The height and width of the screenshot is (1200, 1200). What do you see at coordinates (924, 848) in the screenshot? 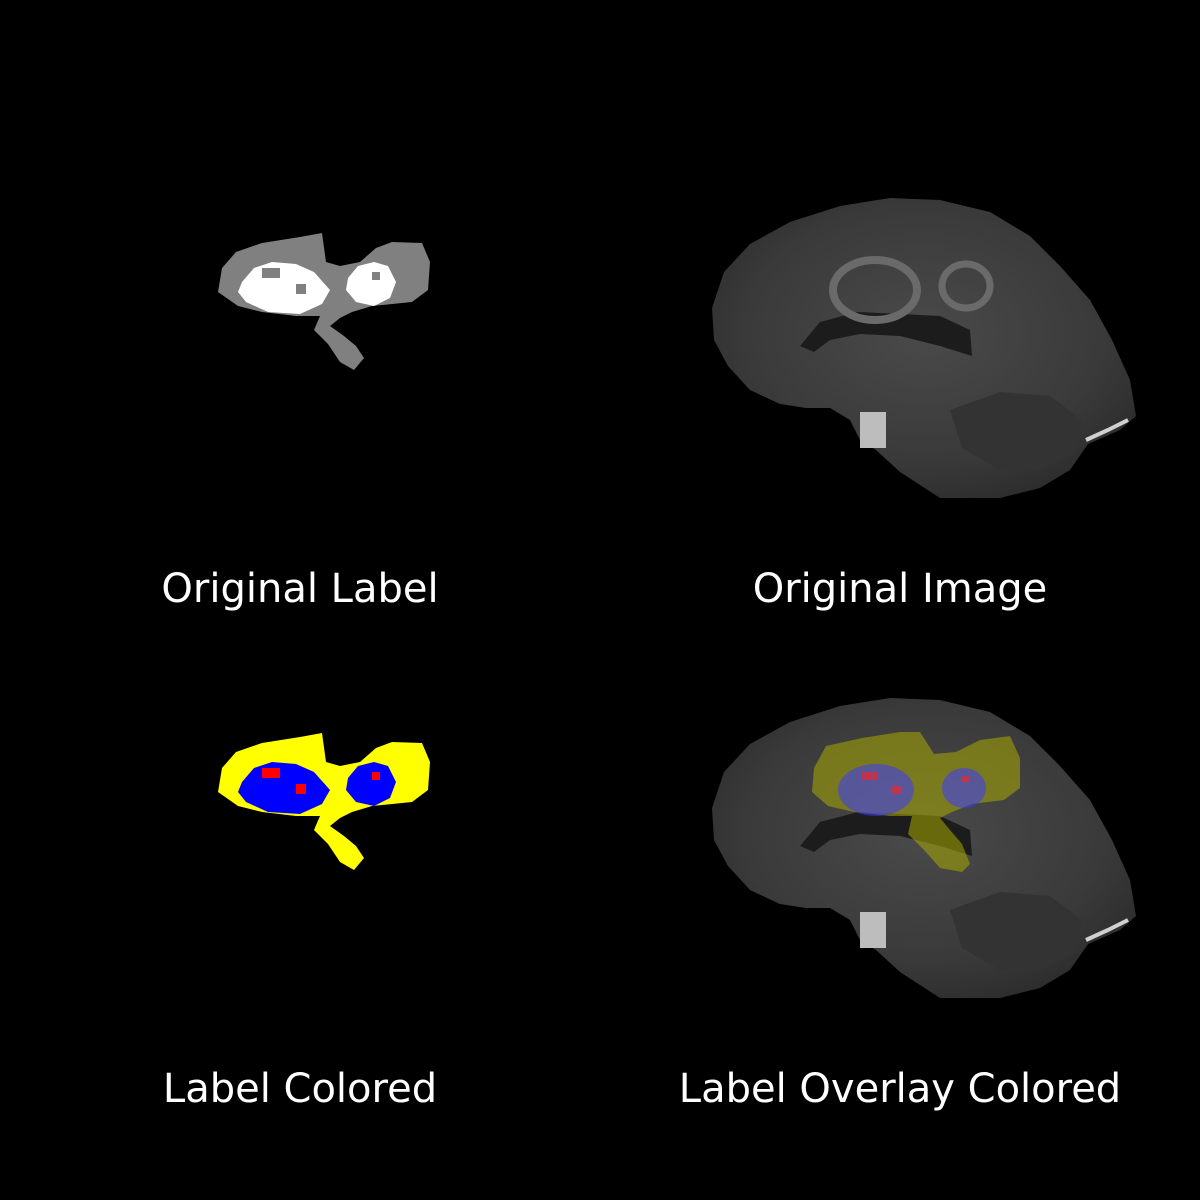
I see `label-overlay-image` at bounding box center [924, 848].